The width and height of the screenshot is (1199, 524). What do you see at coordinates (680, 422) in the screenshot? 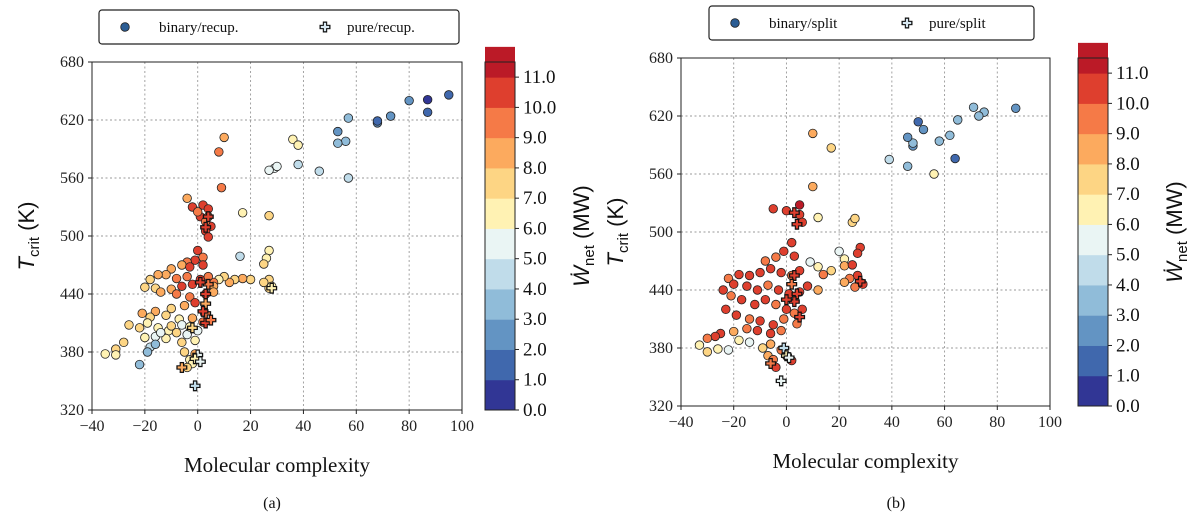
I see `x-tick-label: −40` at bounding box center [680, 422].